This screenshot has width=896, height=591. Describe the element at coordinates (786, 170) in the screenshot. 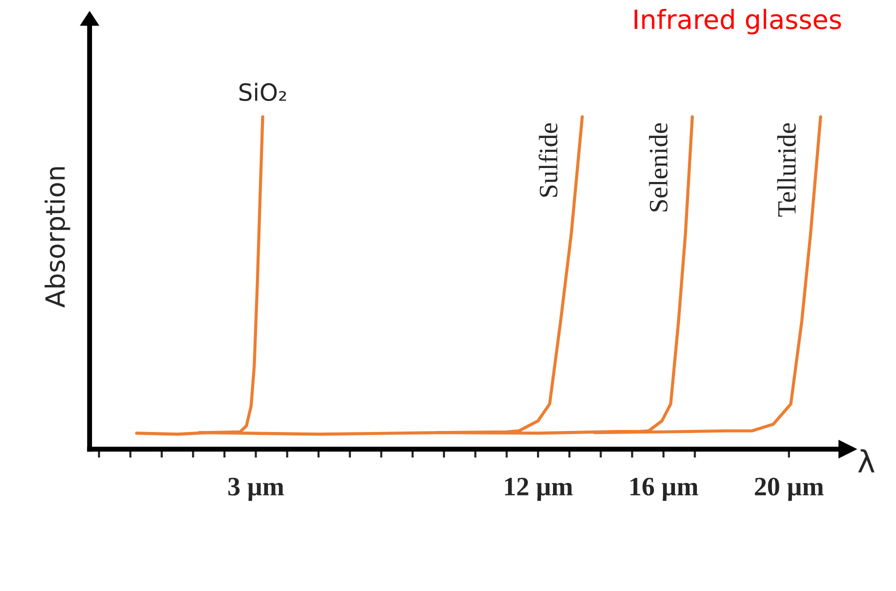

I see `text: Telluride` at that location.